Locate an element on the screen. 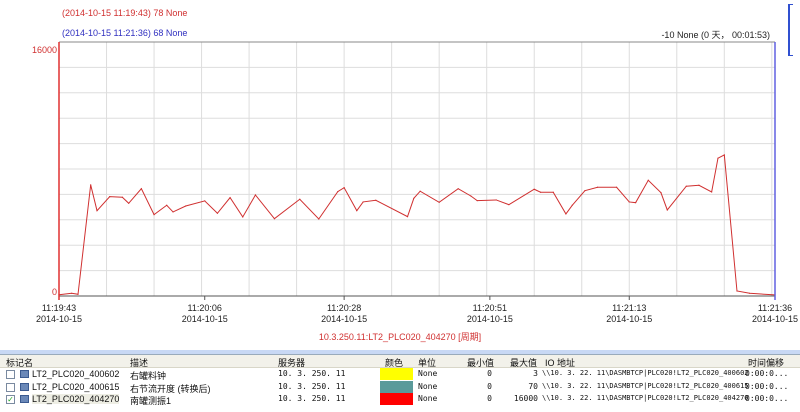 Image resolution: width=800 pixels, height=412 pixels. tag-name: LT2_PLC020_400602 is located at coordinates (76, 374).